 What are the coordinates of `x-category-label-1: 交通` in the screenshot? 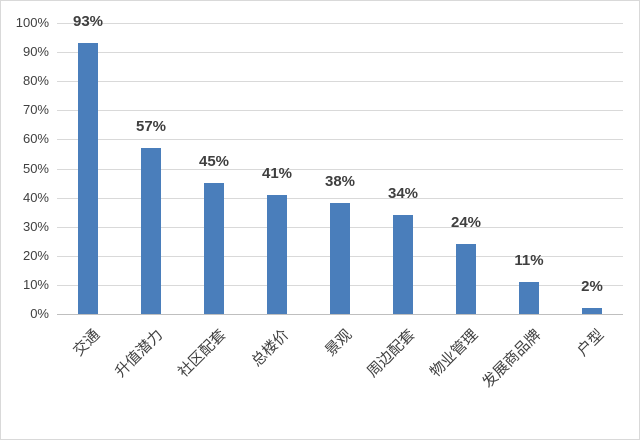 It's located at (87, 343).